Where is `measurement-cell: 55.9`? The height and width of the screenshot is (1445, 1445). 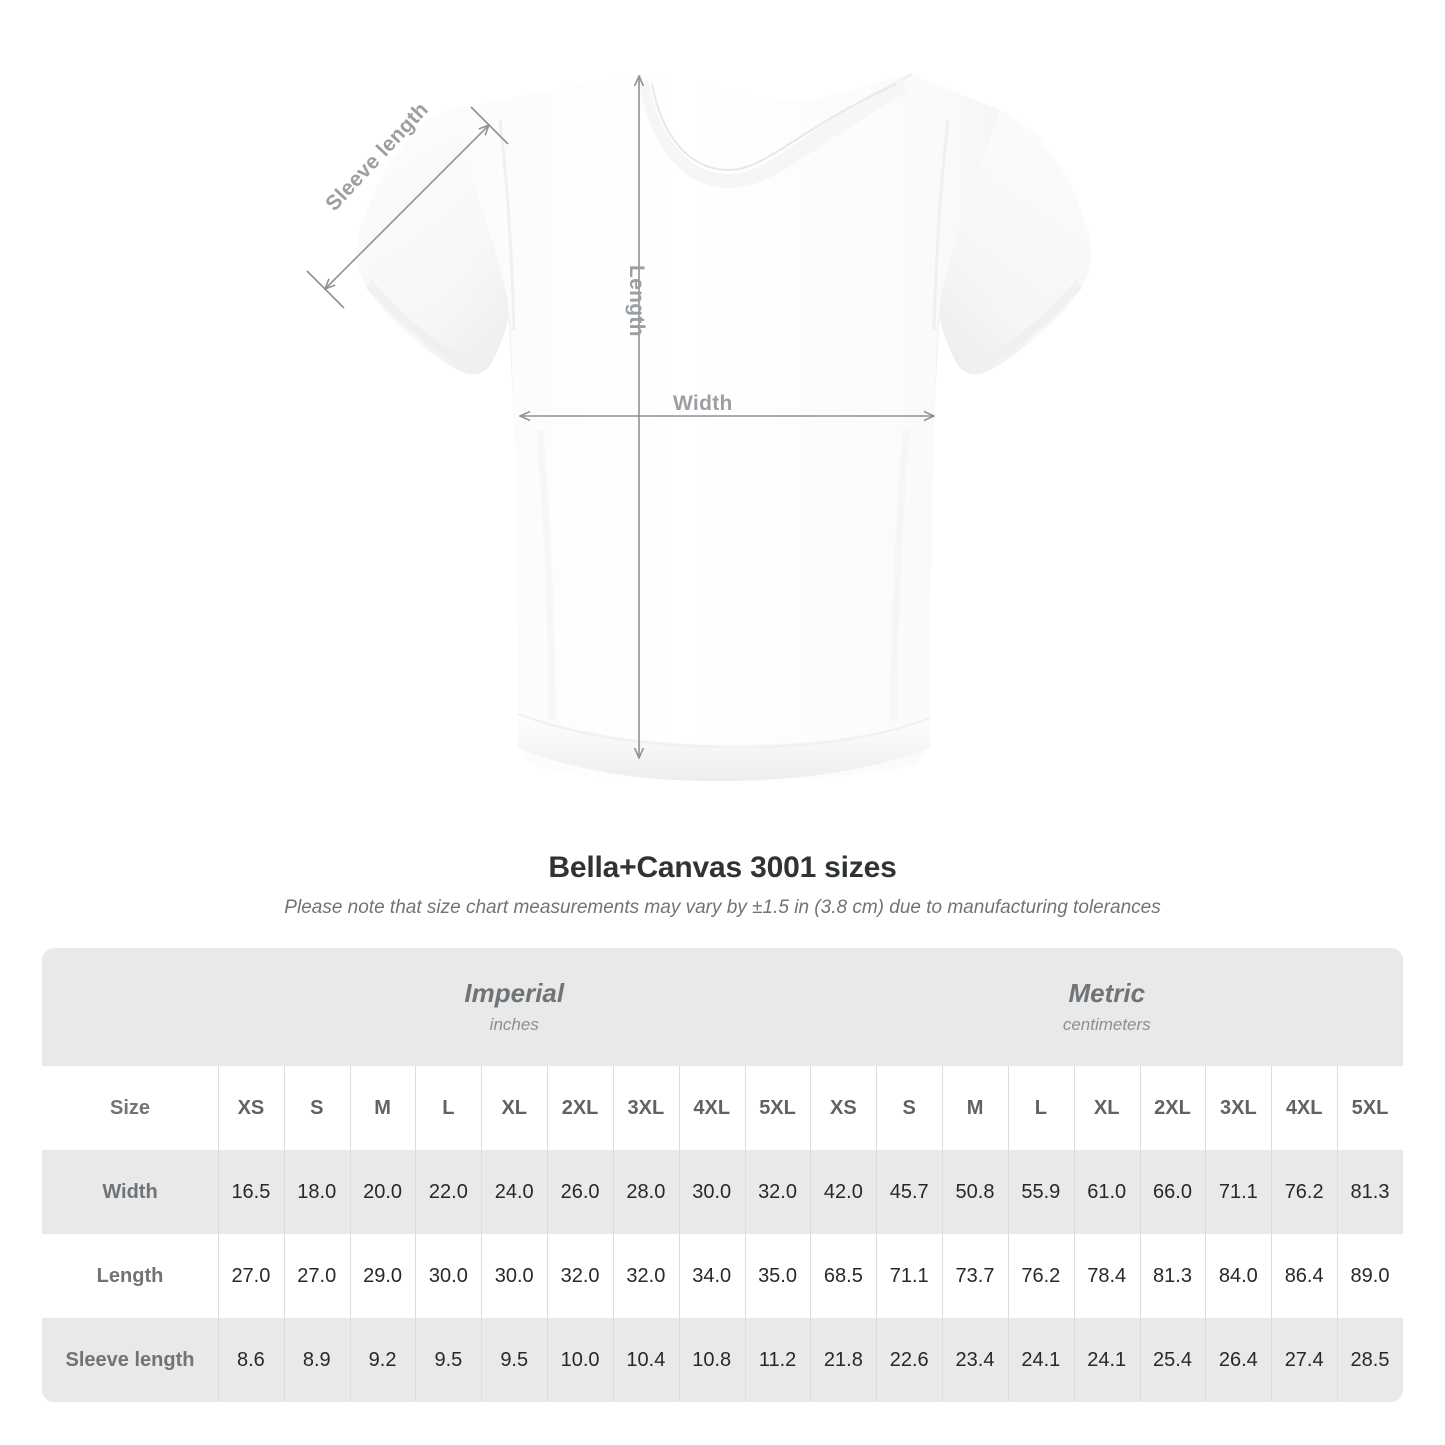 measurement-cell: 55.9 is located at coordinates (1041, 1192).